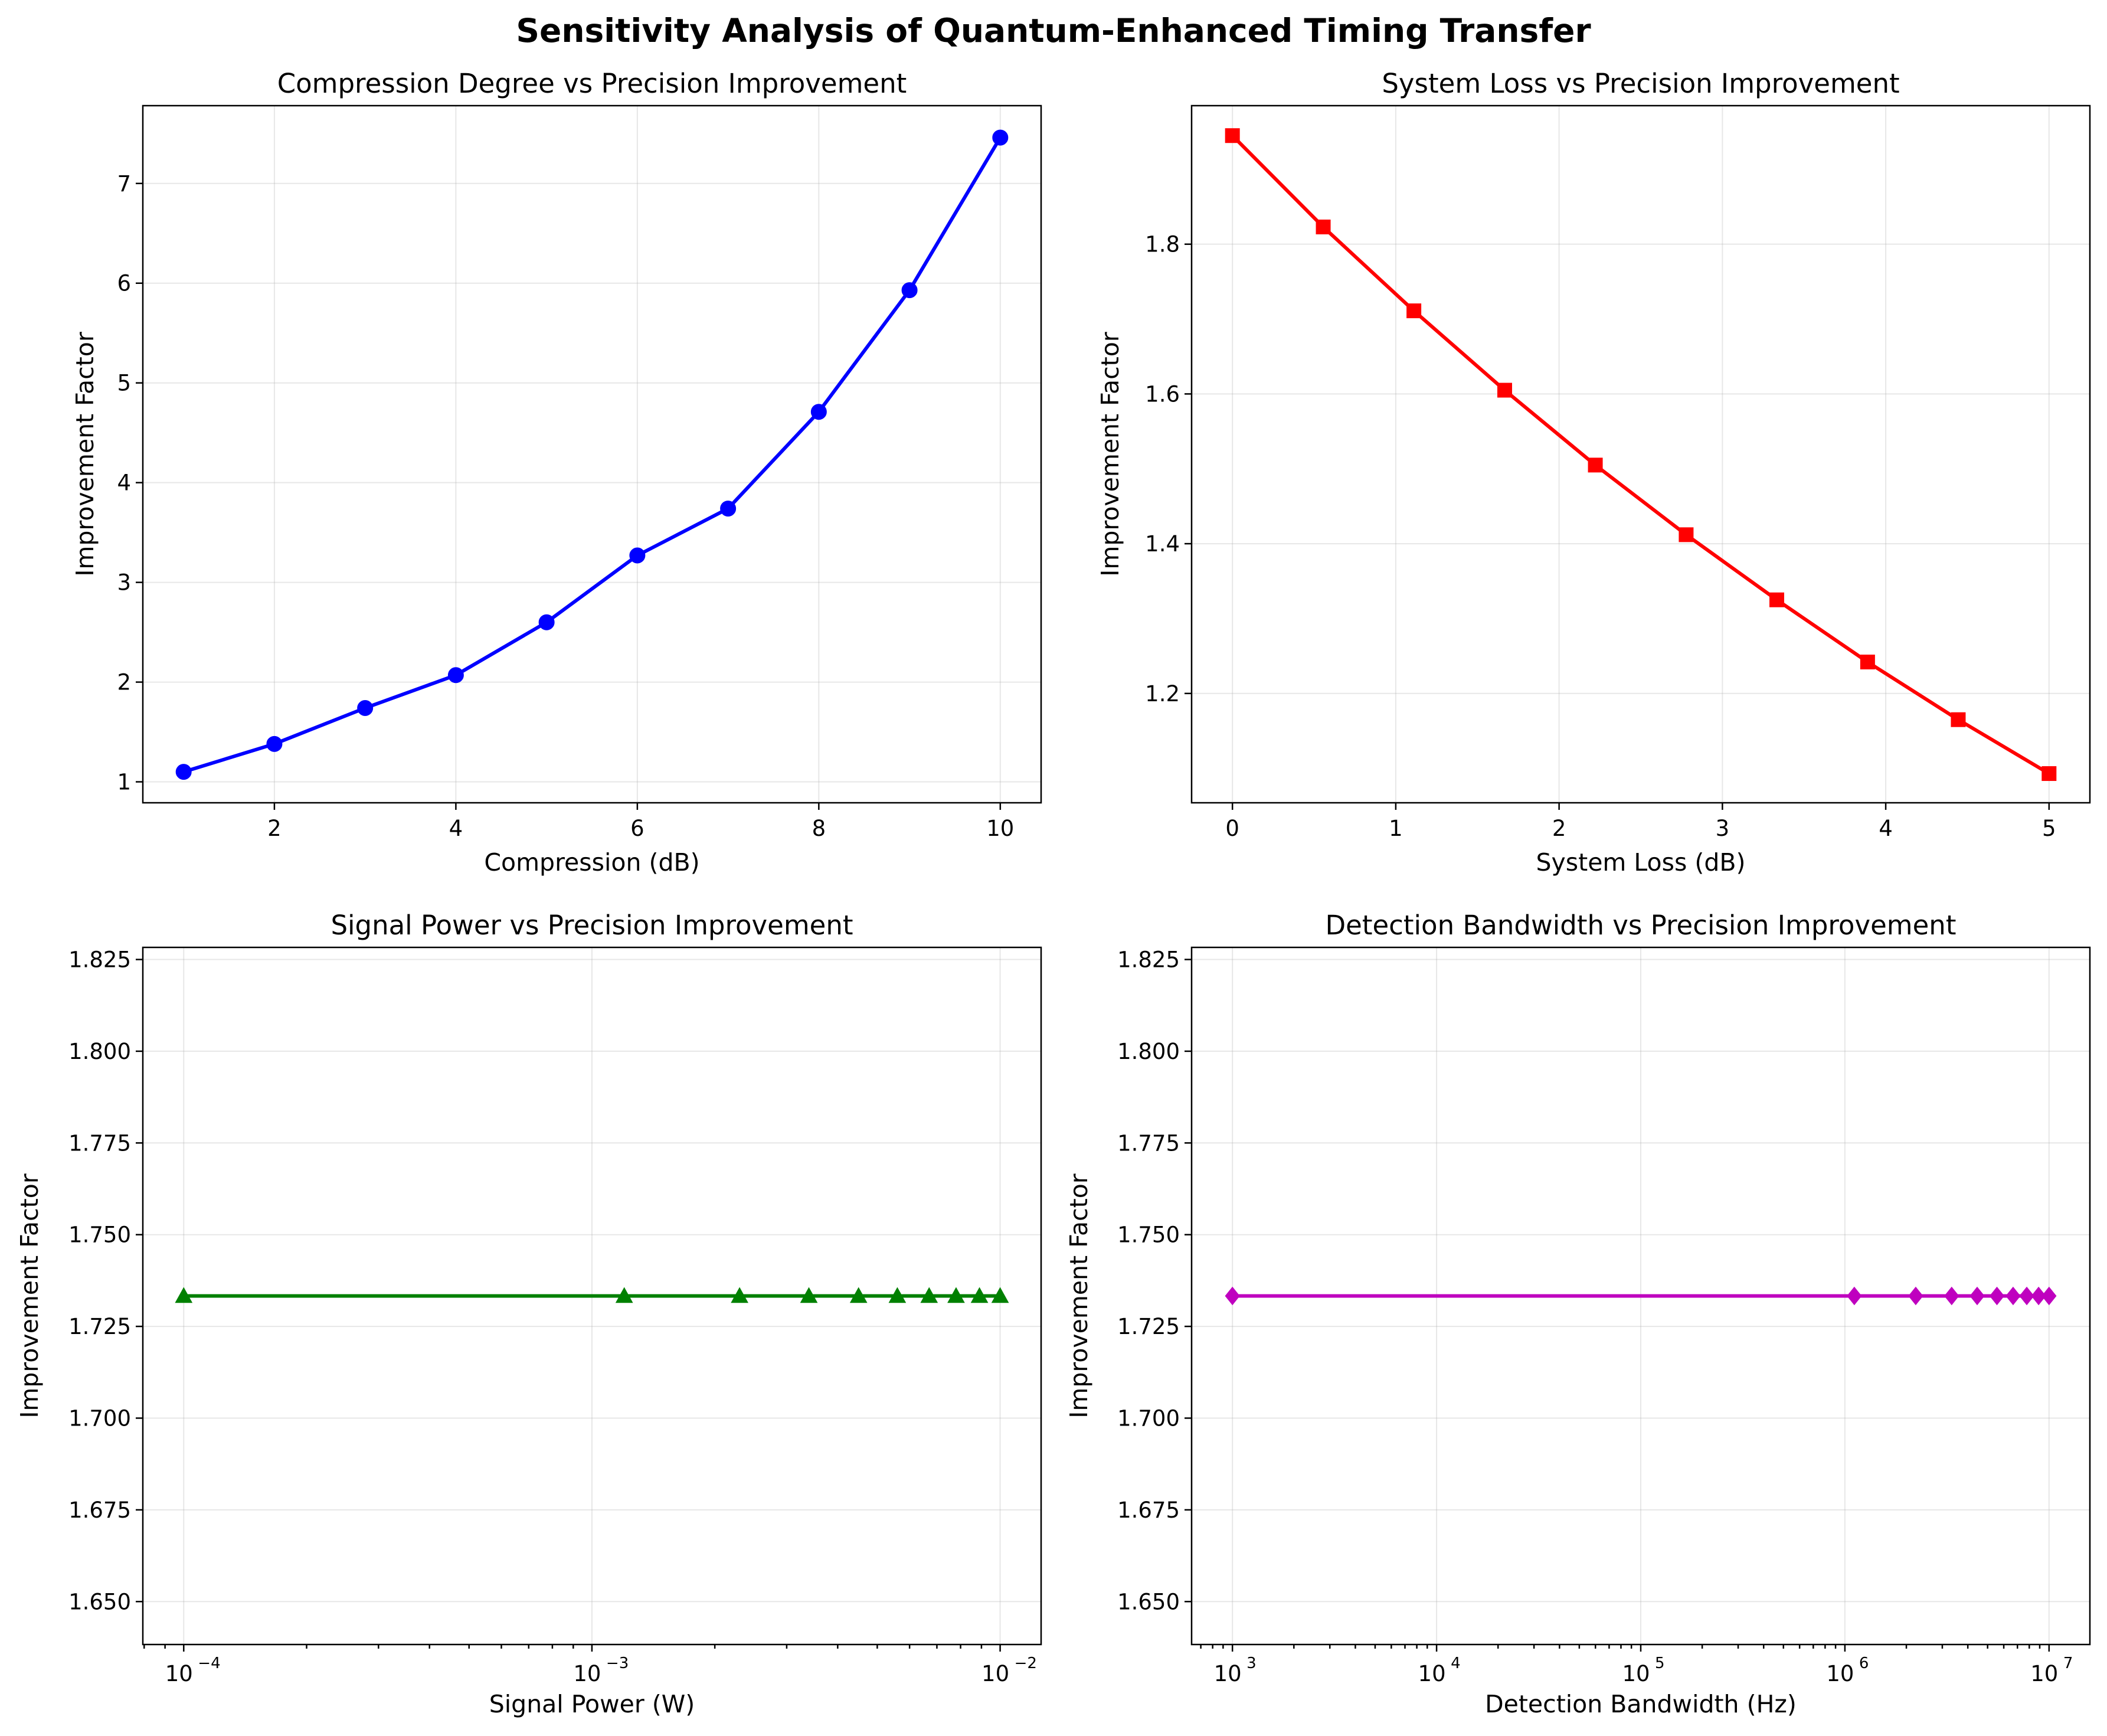  What do you see at coordinates (592, 1704) in the screenshot?
I see `x-axis-label: Signal Power (W)` at bounding box center [592, 1704].